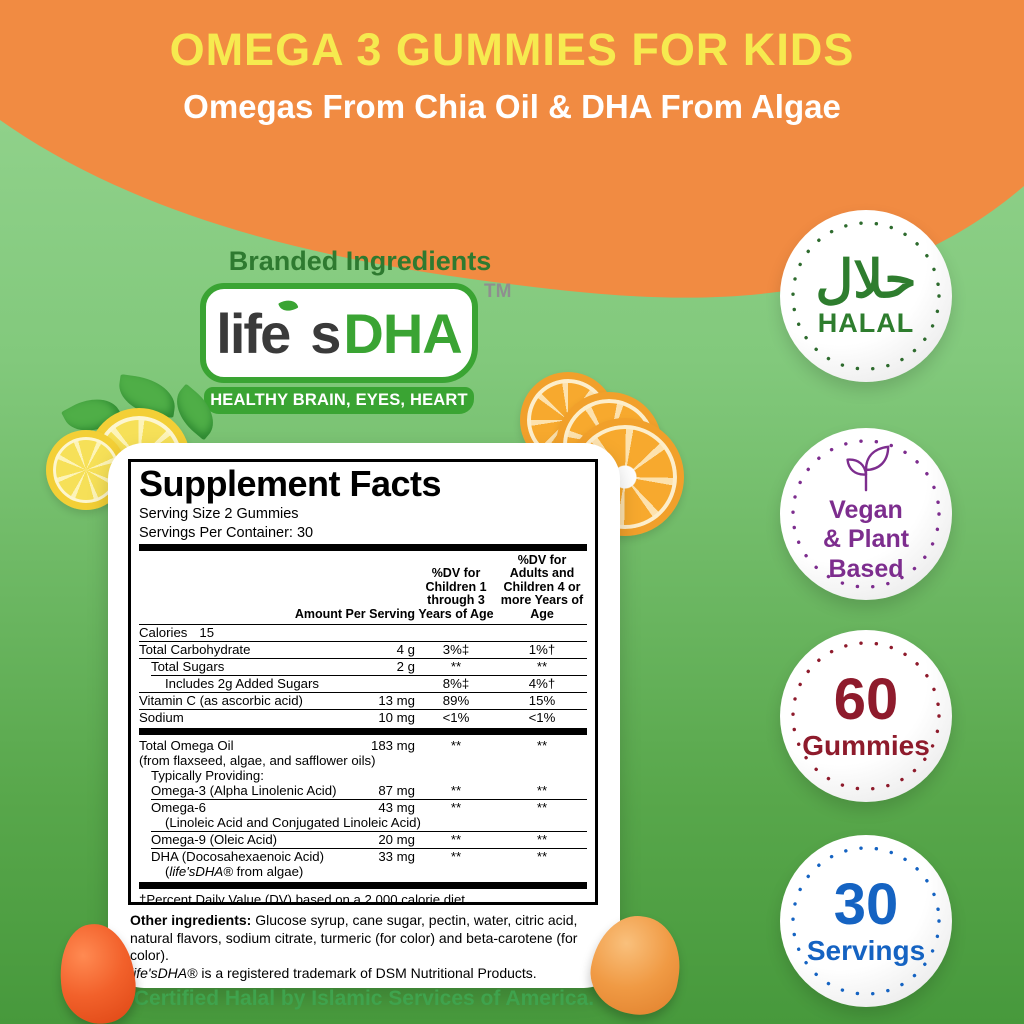 This screenshot has width=1024, height=1024. What do you see at coordinates (237, 857) in the screenshot?
I see `nutrient-name: DHA (Docosahexaenoic Acid)` at bounding box center [237, 857].